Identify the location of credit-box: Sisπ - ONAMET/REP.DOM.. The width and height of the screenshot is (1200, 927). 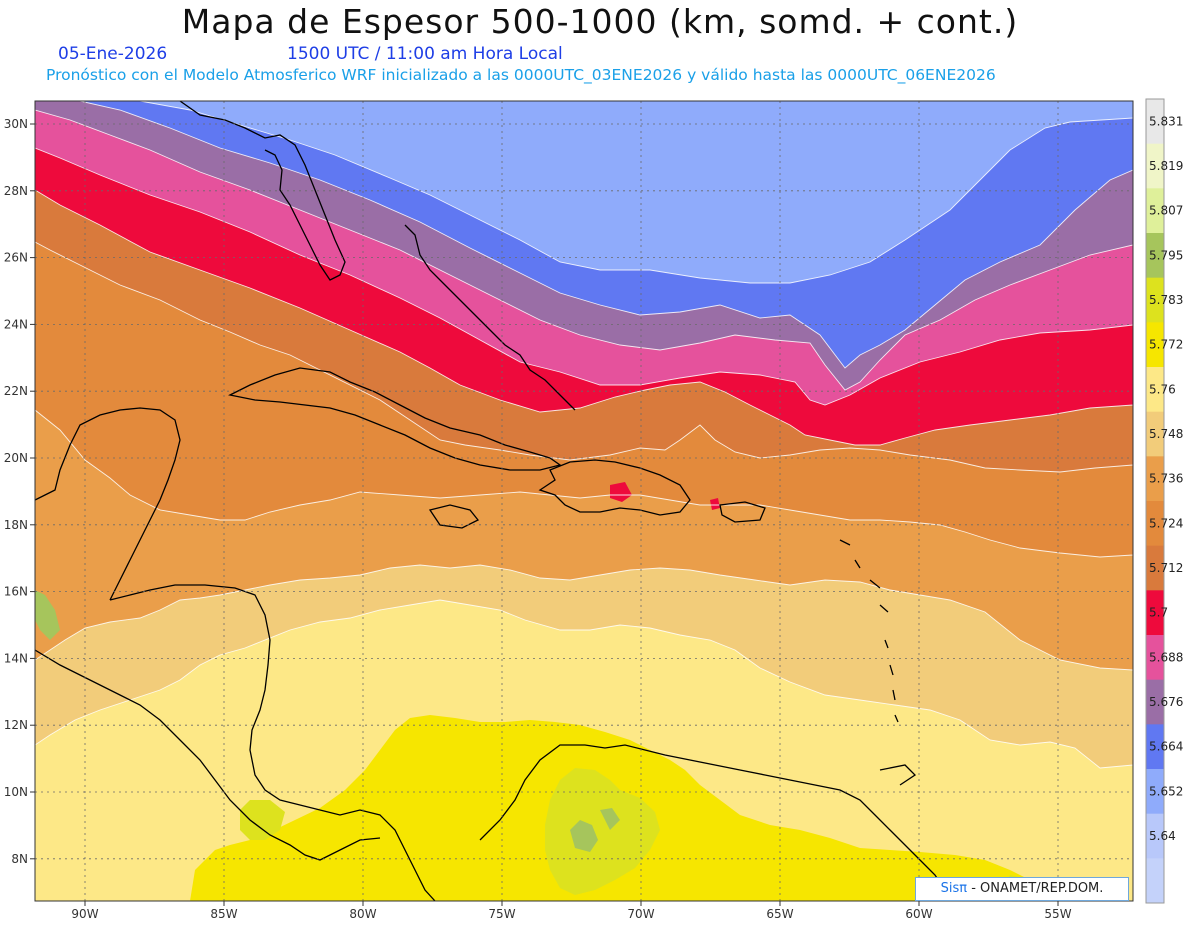
(1022, 889).